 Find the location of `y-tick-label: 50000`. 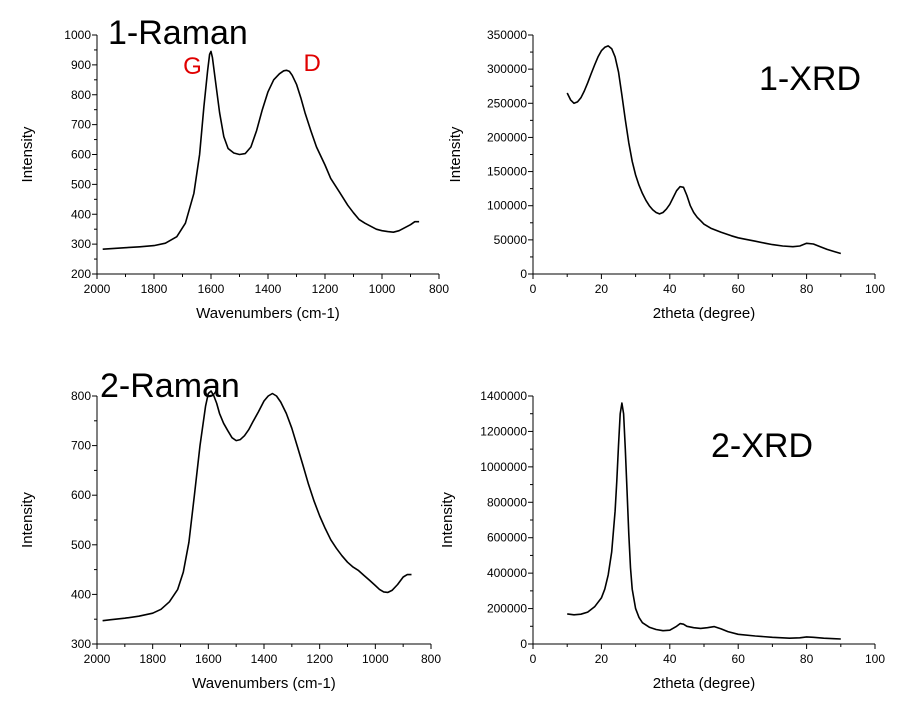

y-tick-label: 50000 is located at coordinates (511, 240).